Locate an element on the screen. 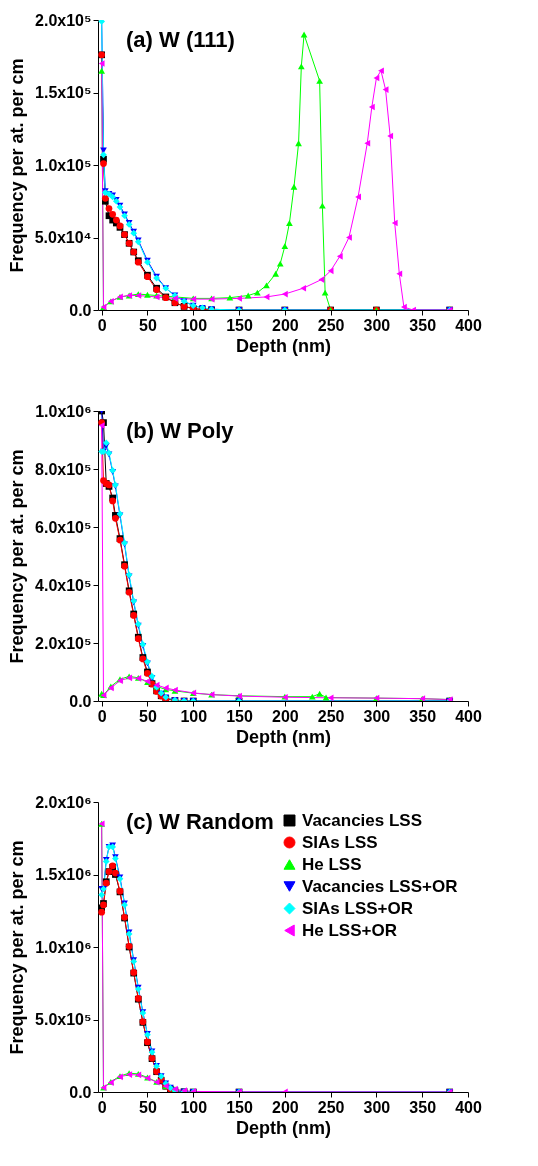  legend-label: SIAs LSS is located at coordinates (340, 842).